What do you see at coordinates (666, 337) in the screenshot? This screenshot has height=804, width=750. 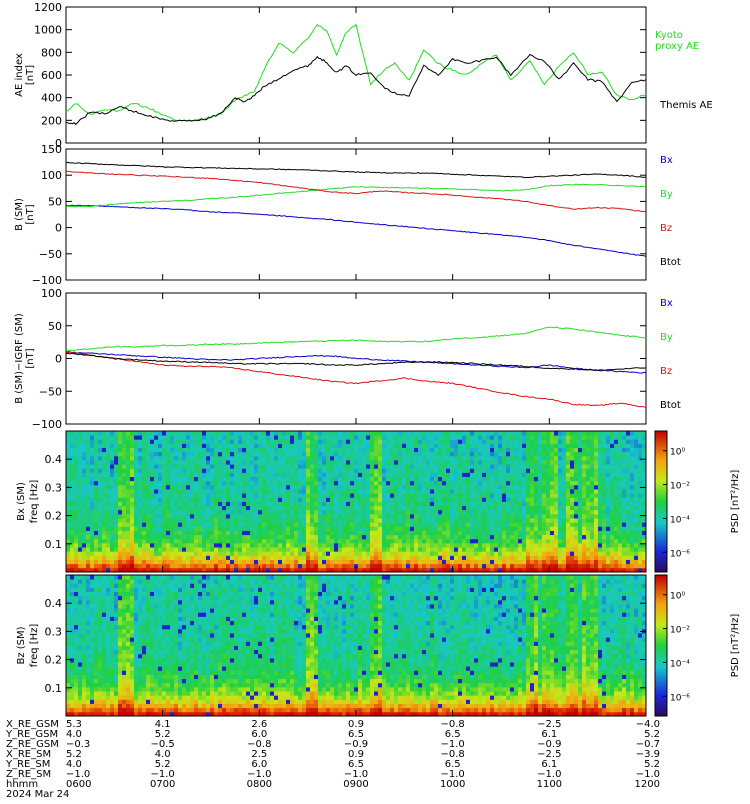 I see `legend-label-by: By` at bounding box center [666, 337].